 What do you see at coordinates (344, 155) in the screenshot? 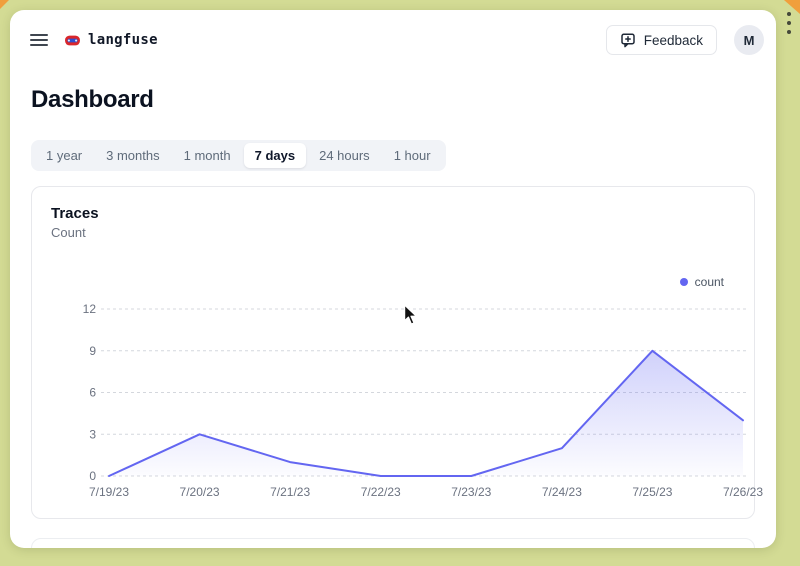
I see `tab-24-hours: 24 hours` at bounding box center [344, 155].